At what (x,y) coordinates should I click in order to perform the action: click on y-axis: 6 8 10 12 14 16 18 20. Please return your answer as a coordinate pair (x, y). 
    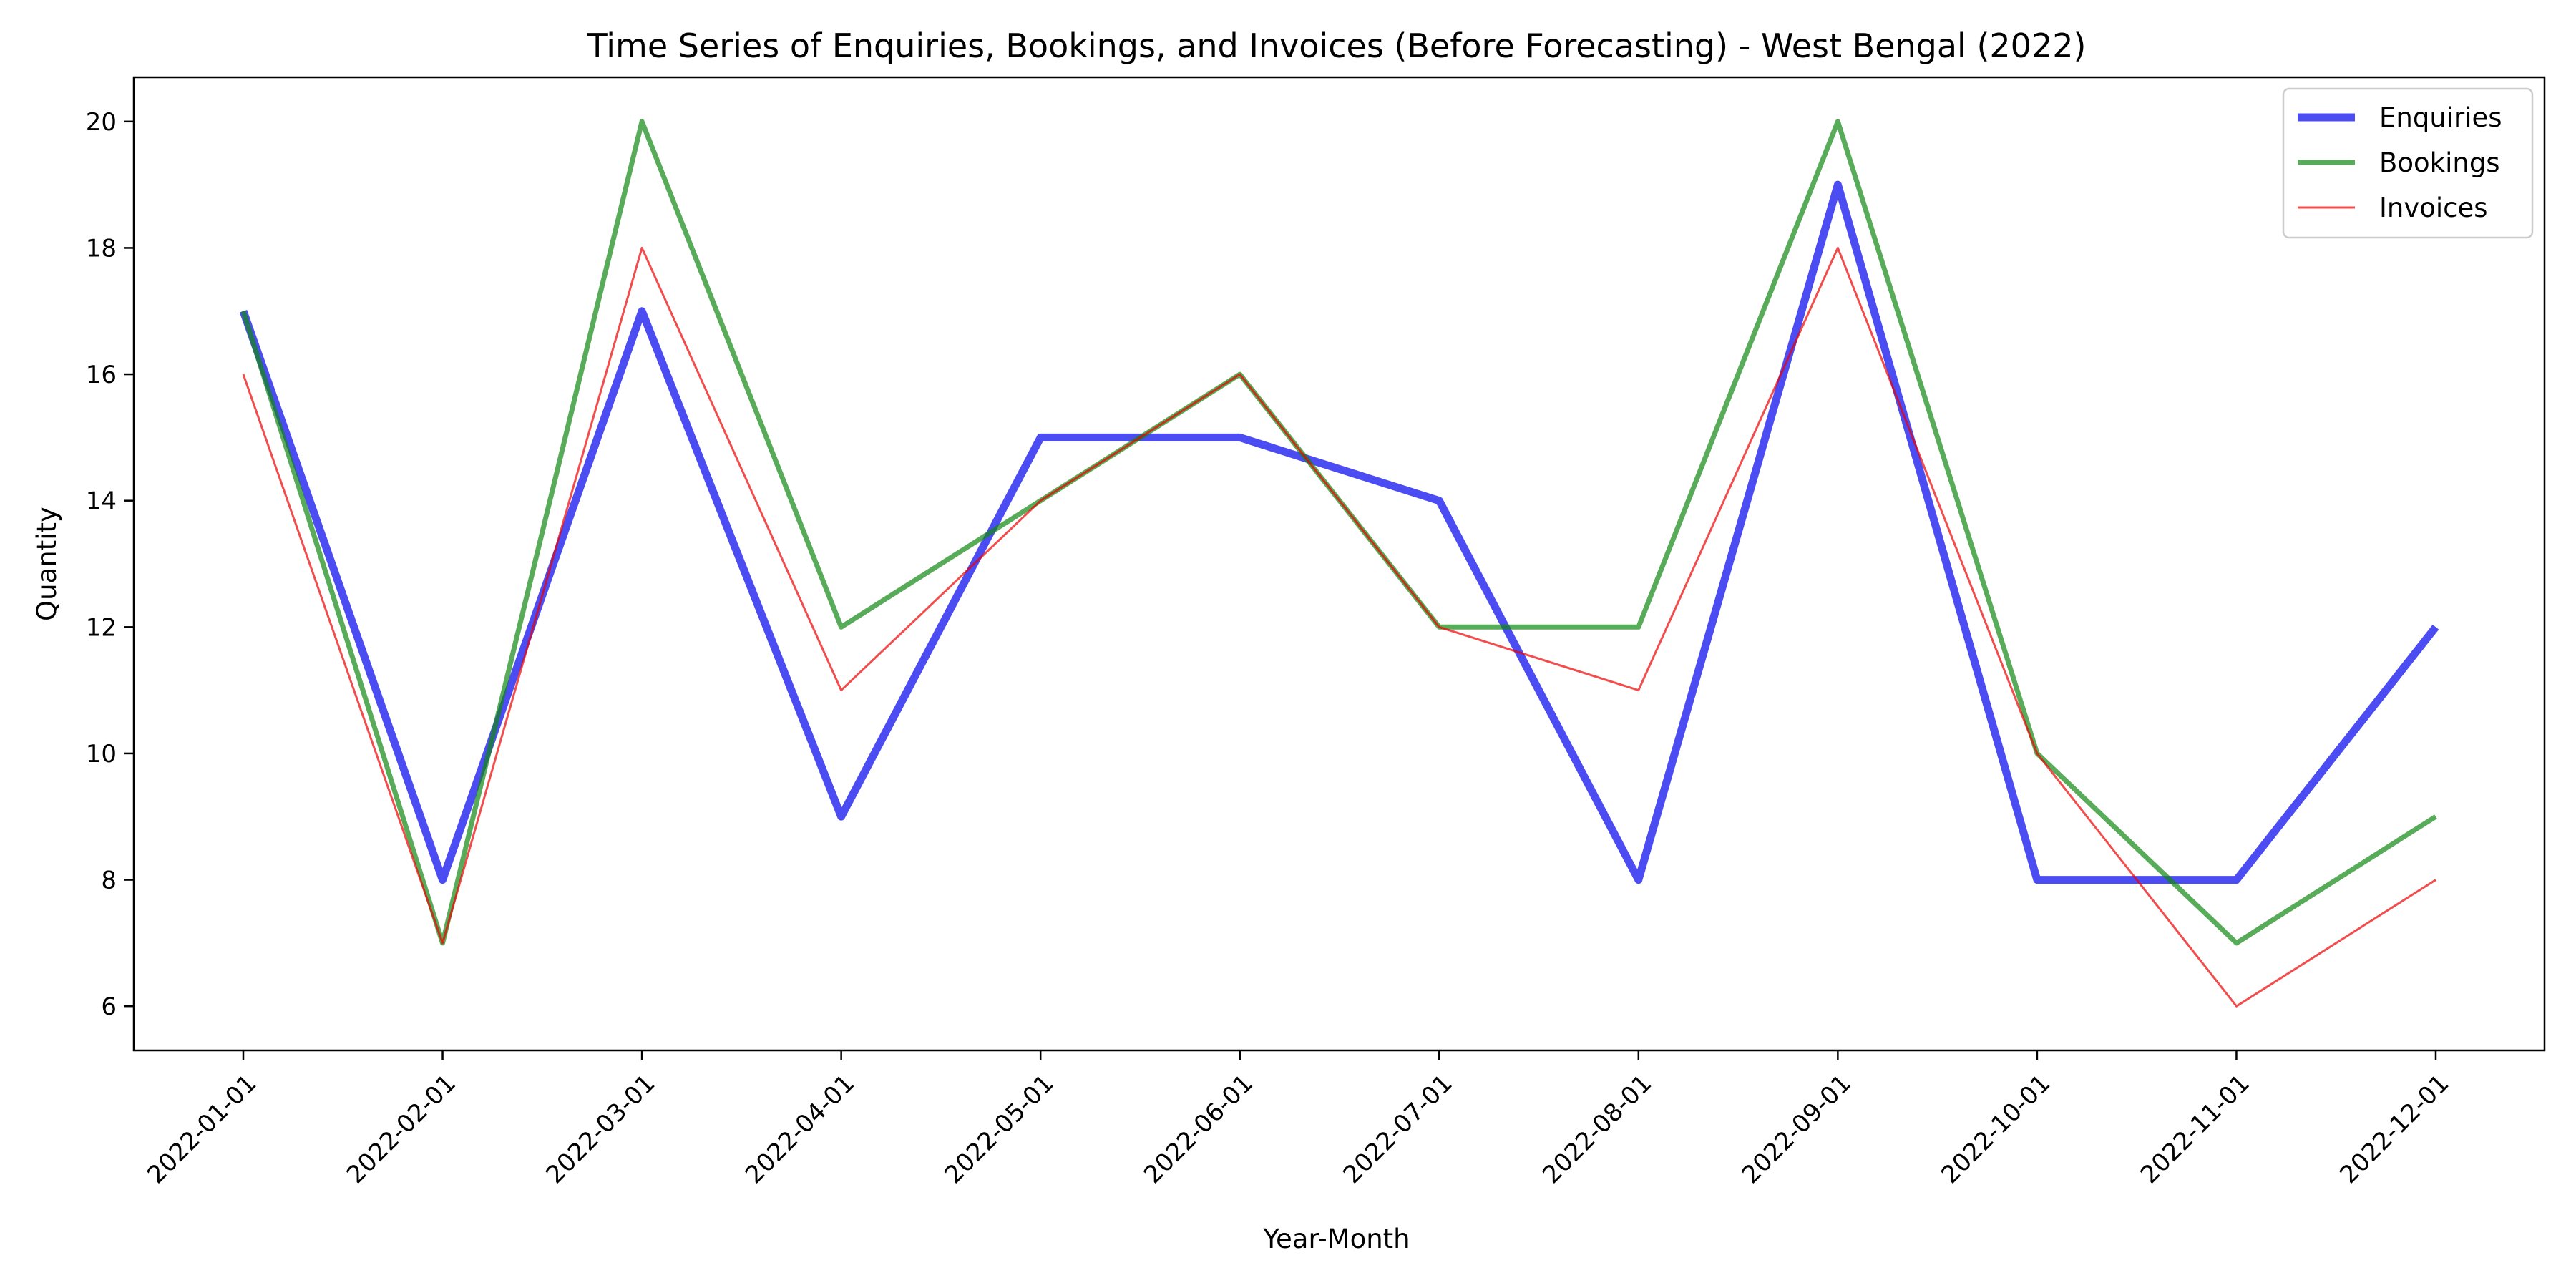
    Looking at the image, I should click on (110, 564).